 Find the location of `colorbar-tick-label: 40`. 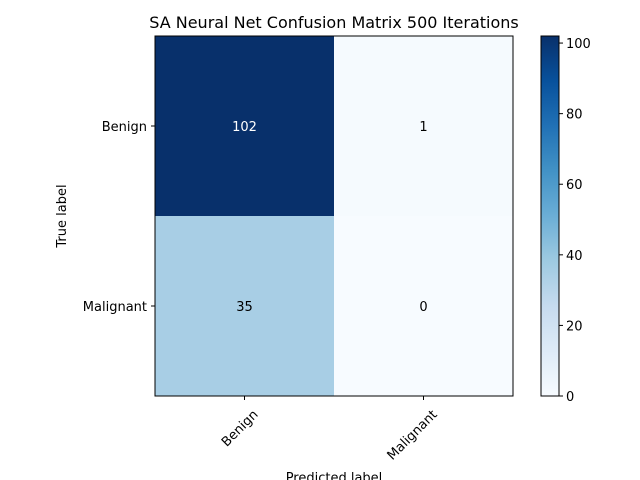

colorbar-tick-label: 40 is located at coordinates (574, 256).